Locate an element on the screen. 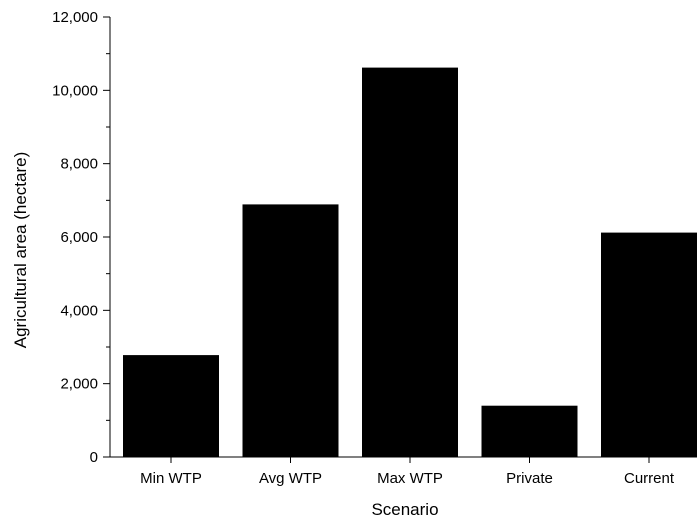 Image resolution: width=697 pixels, height=523 pixels. y-tick-label: 10,000 is located at coordinates (75, 90).